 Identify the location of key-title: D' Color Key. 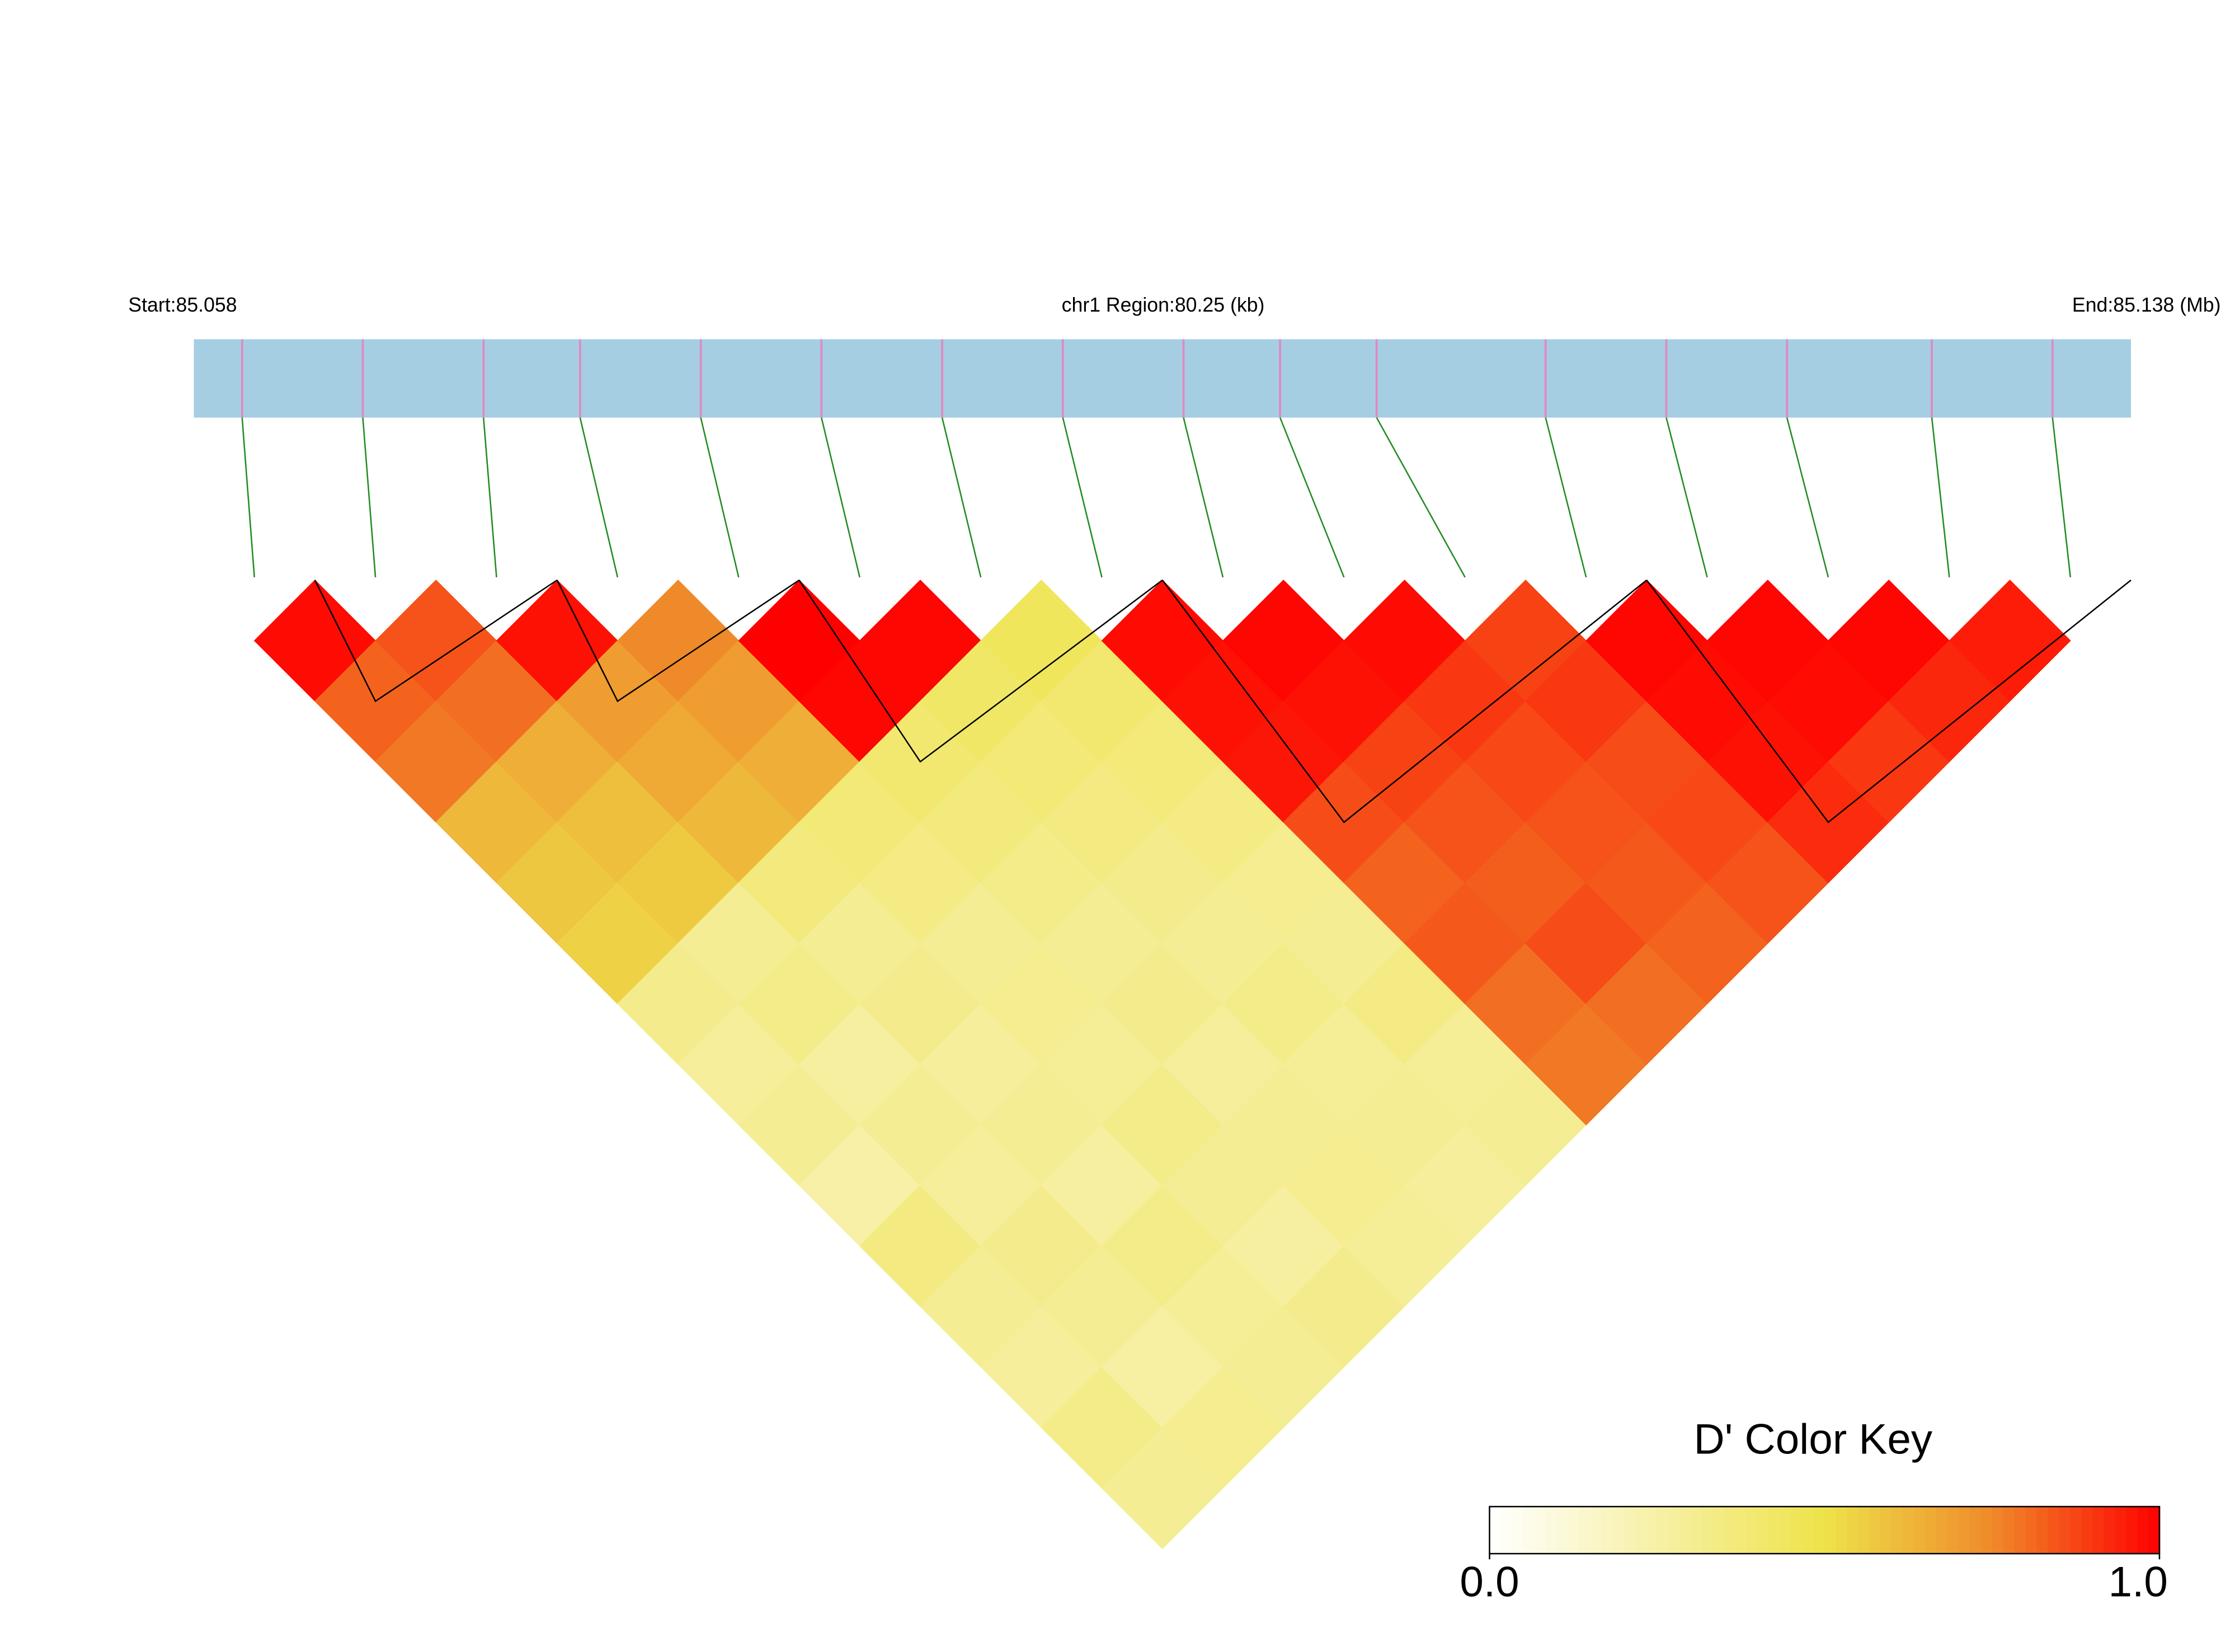
(1813, 1439).